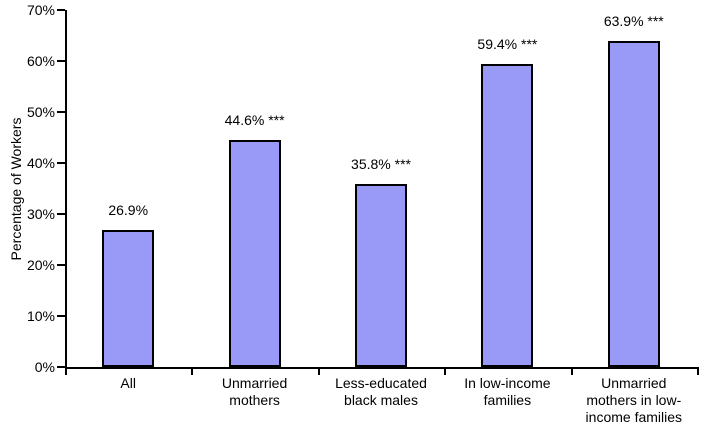 This screenshot has width=703, height=440. I want to click on bar-value-label: 63.9% ***, so click(633, 21).